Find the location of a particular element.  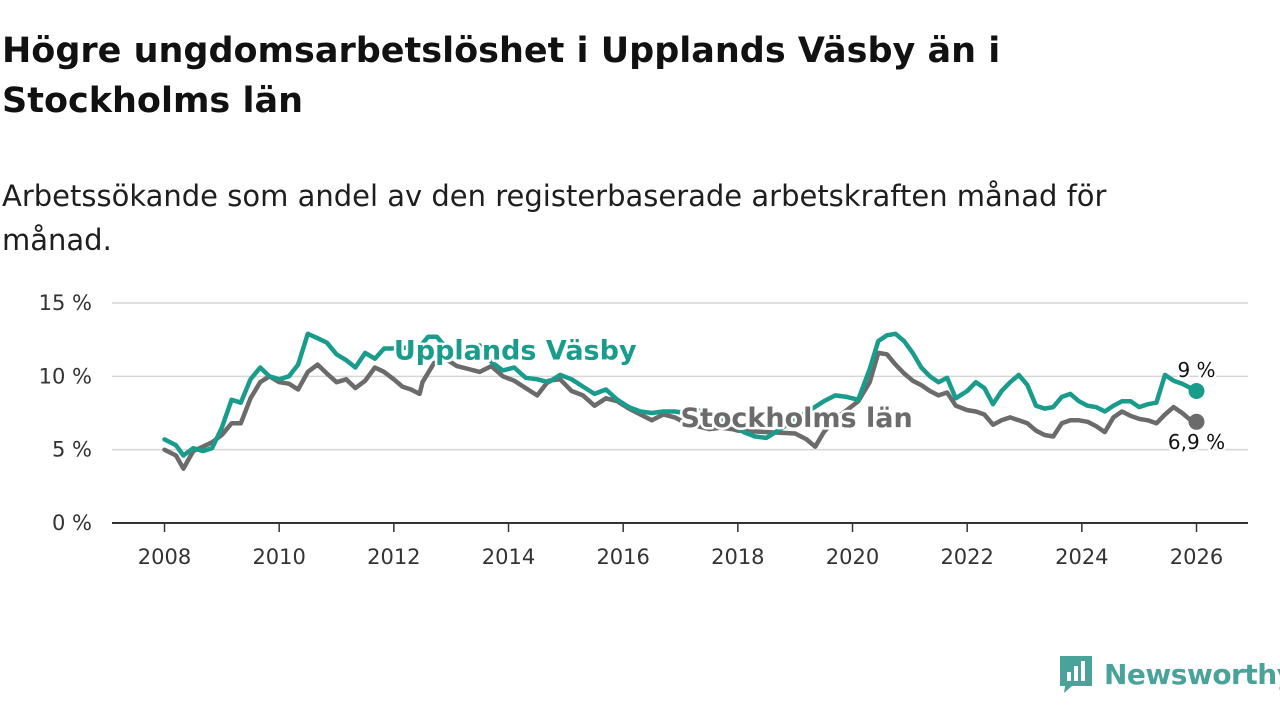

x-tick-label: 2008 is located at coordinates (164, 557).